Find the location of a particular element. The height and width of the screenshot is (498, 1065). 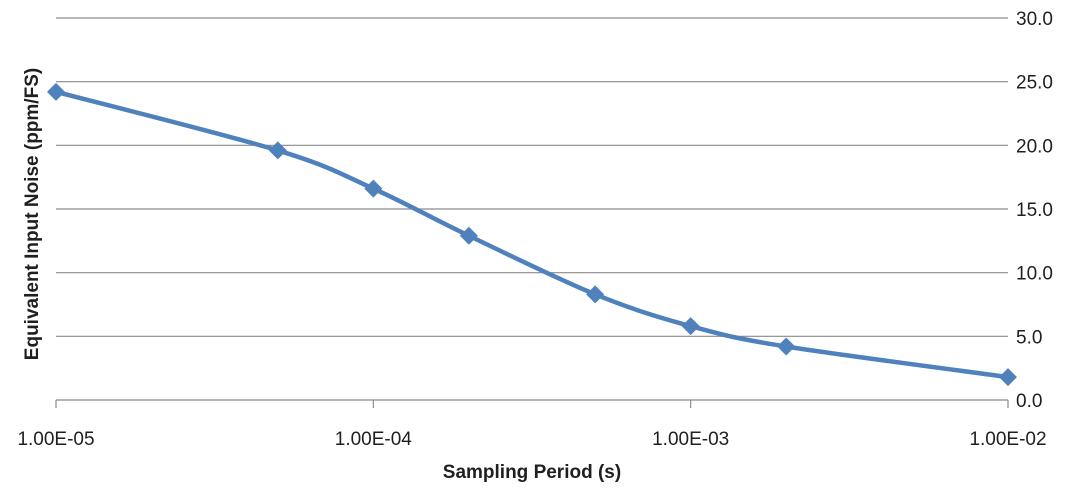

y-tick-label: 5.0 is located at coordinates (1029, 337).